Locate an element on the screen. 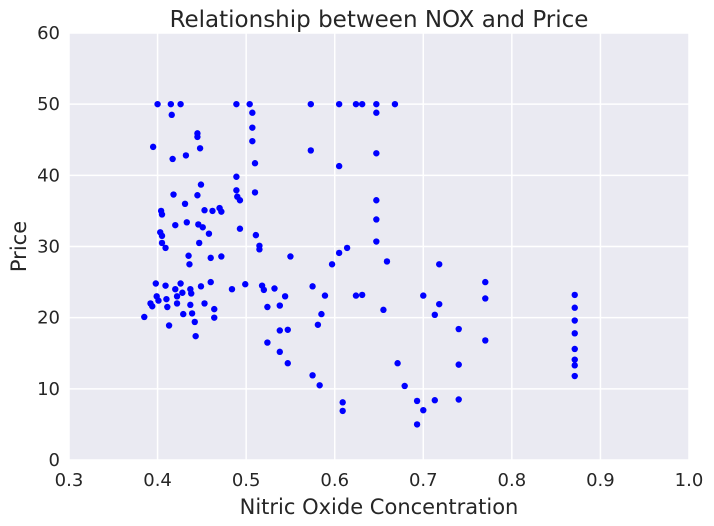  y-tick-label: 20 is located at coordinates (48, 318).